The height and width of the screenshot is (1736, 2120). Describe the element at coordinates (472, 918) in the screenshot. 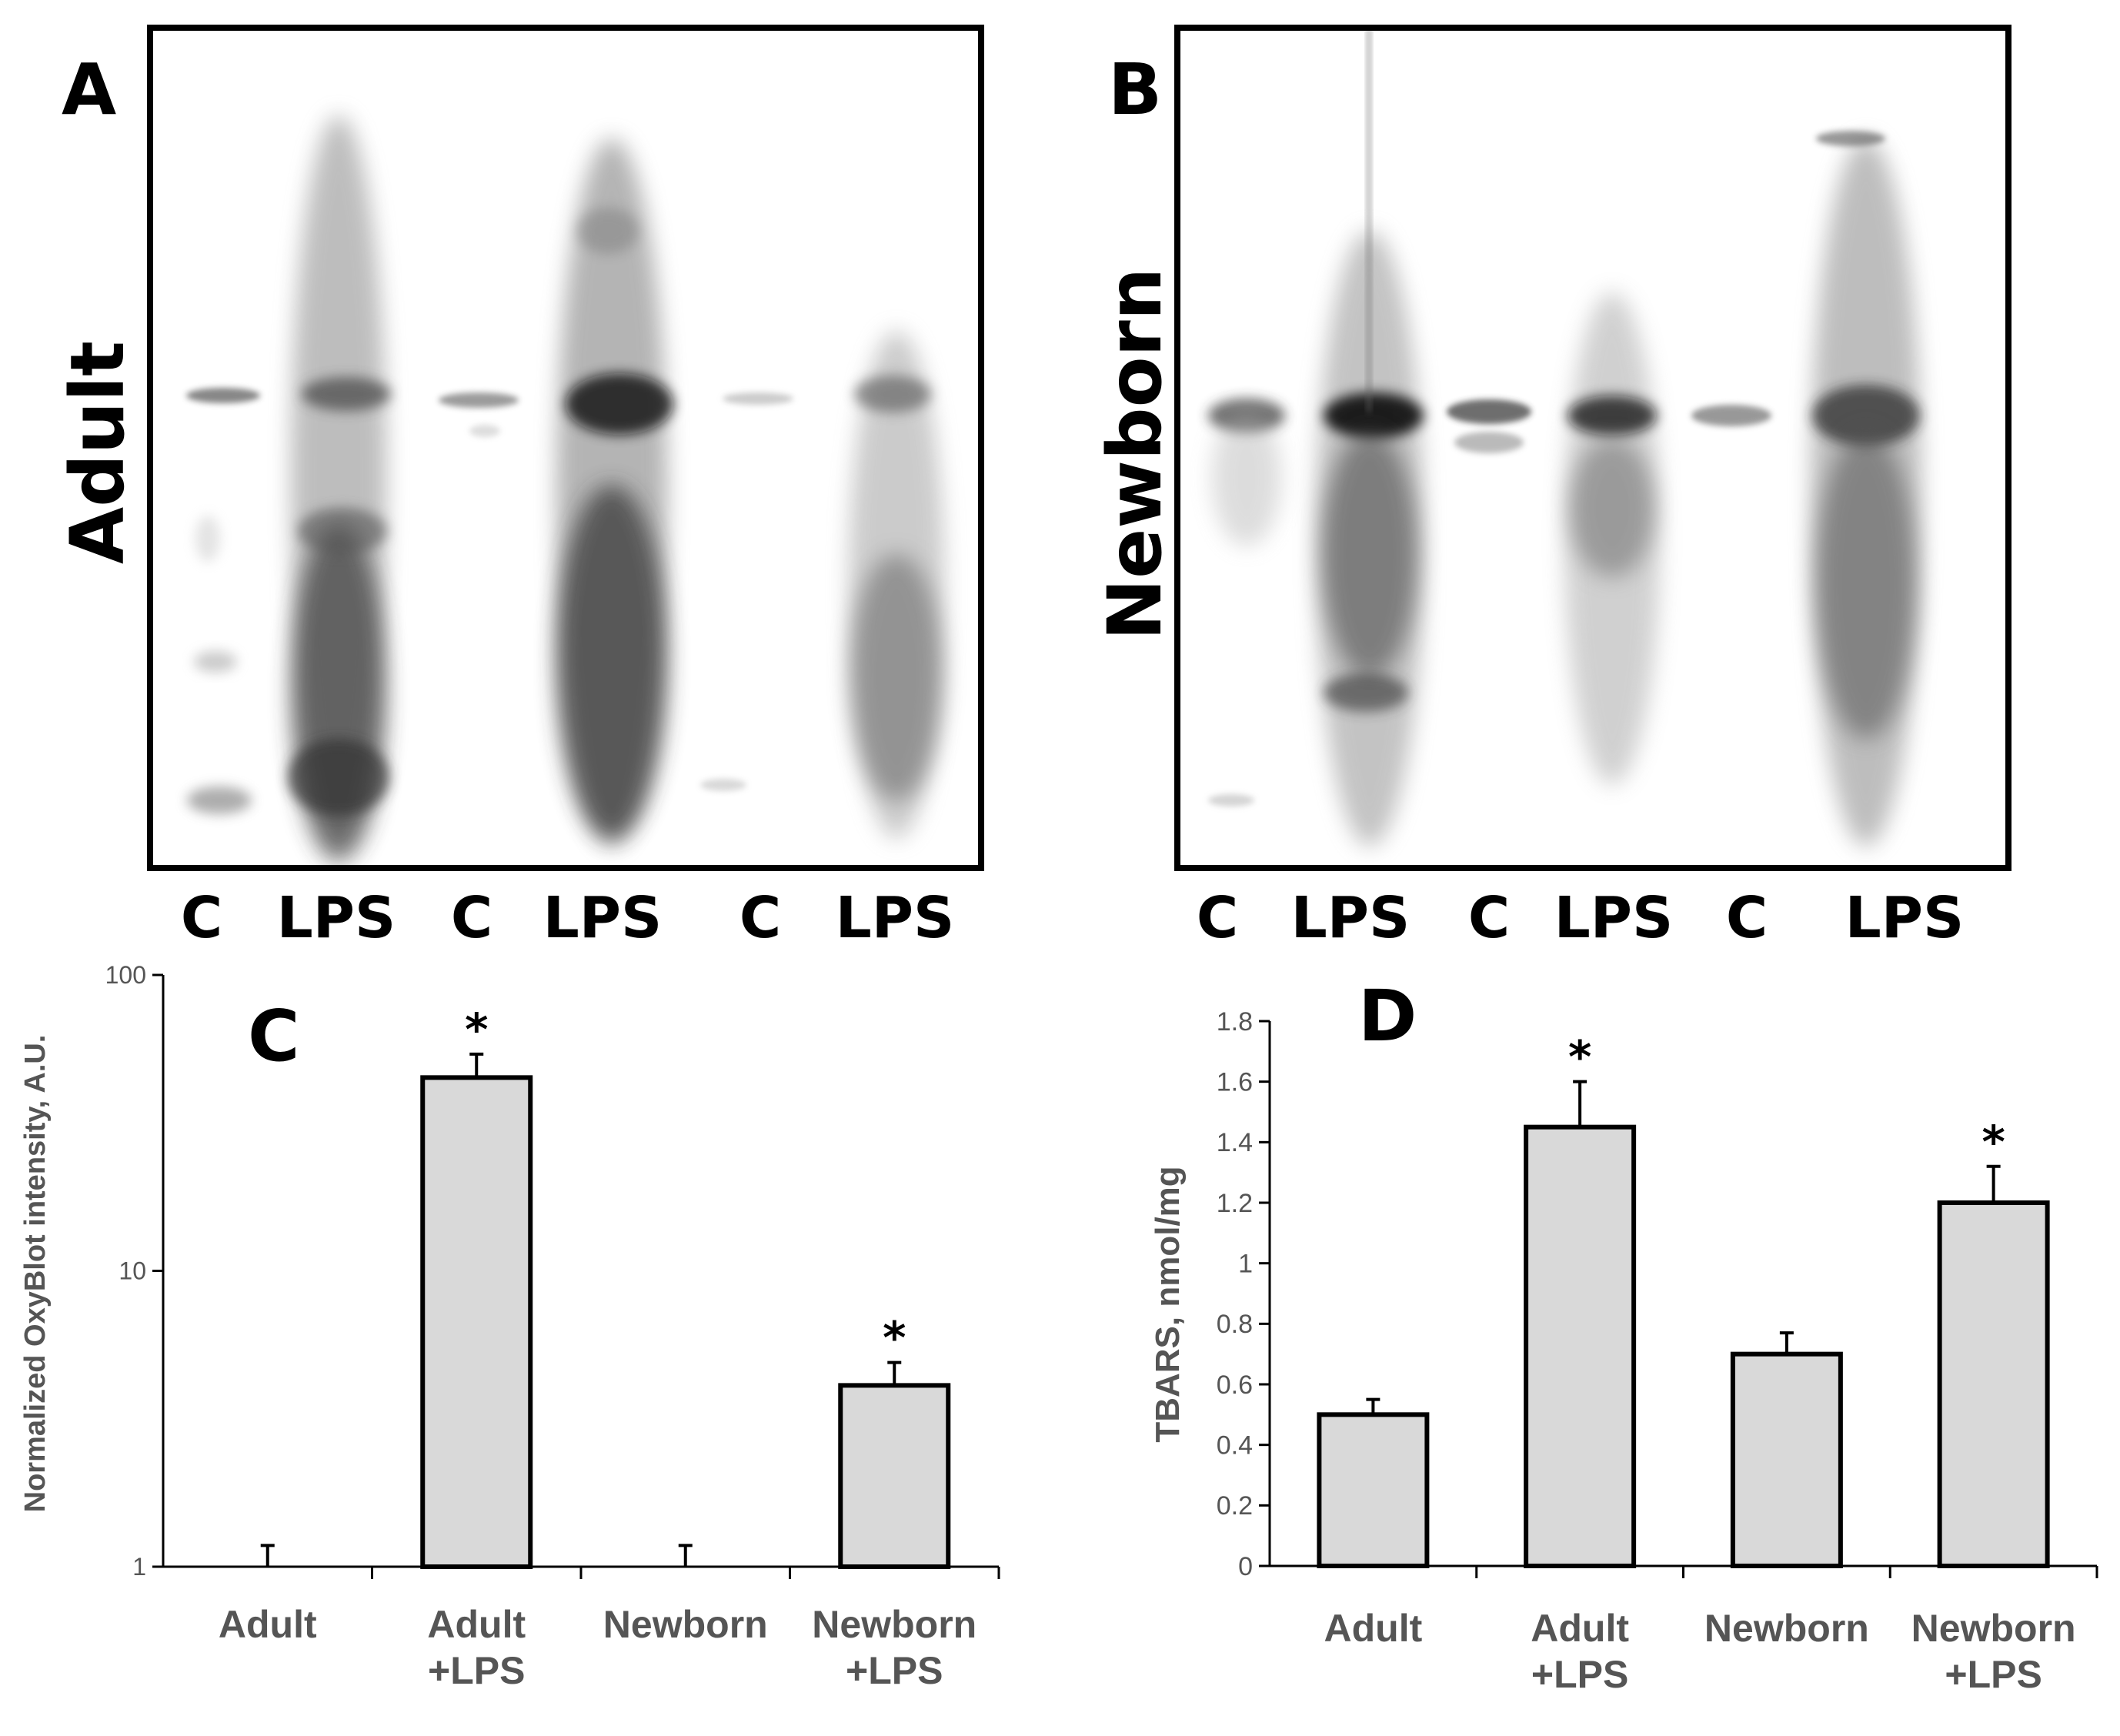

I see `blot-a-lane-label-3: C` at that location.